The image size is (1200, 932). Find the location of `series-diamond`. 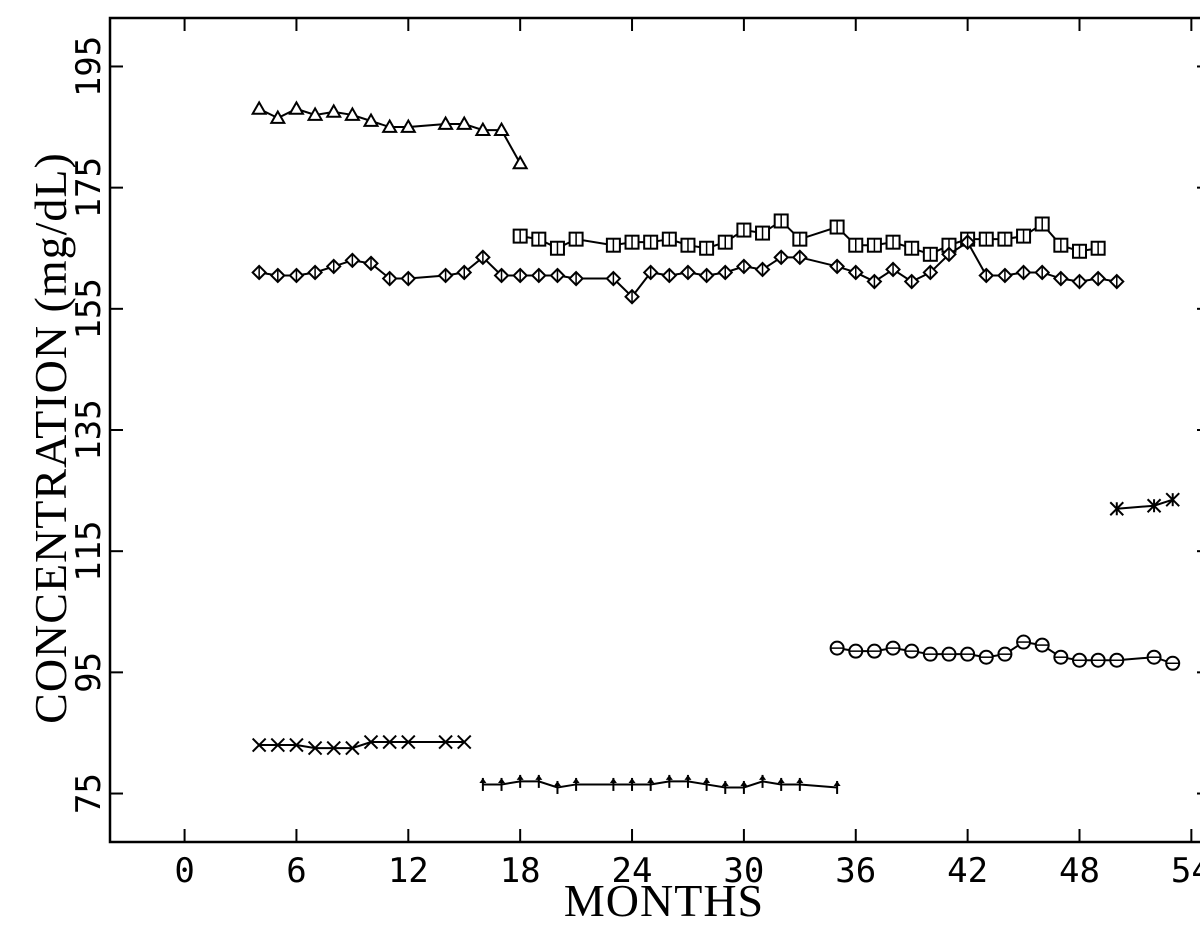

series-diamond is located at coordinates (688, 269).